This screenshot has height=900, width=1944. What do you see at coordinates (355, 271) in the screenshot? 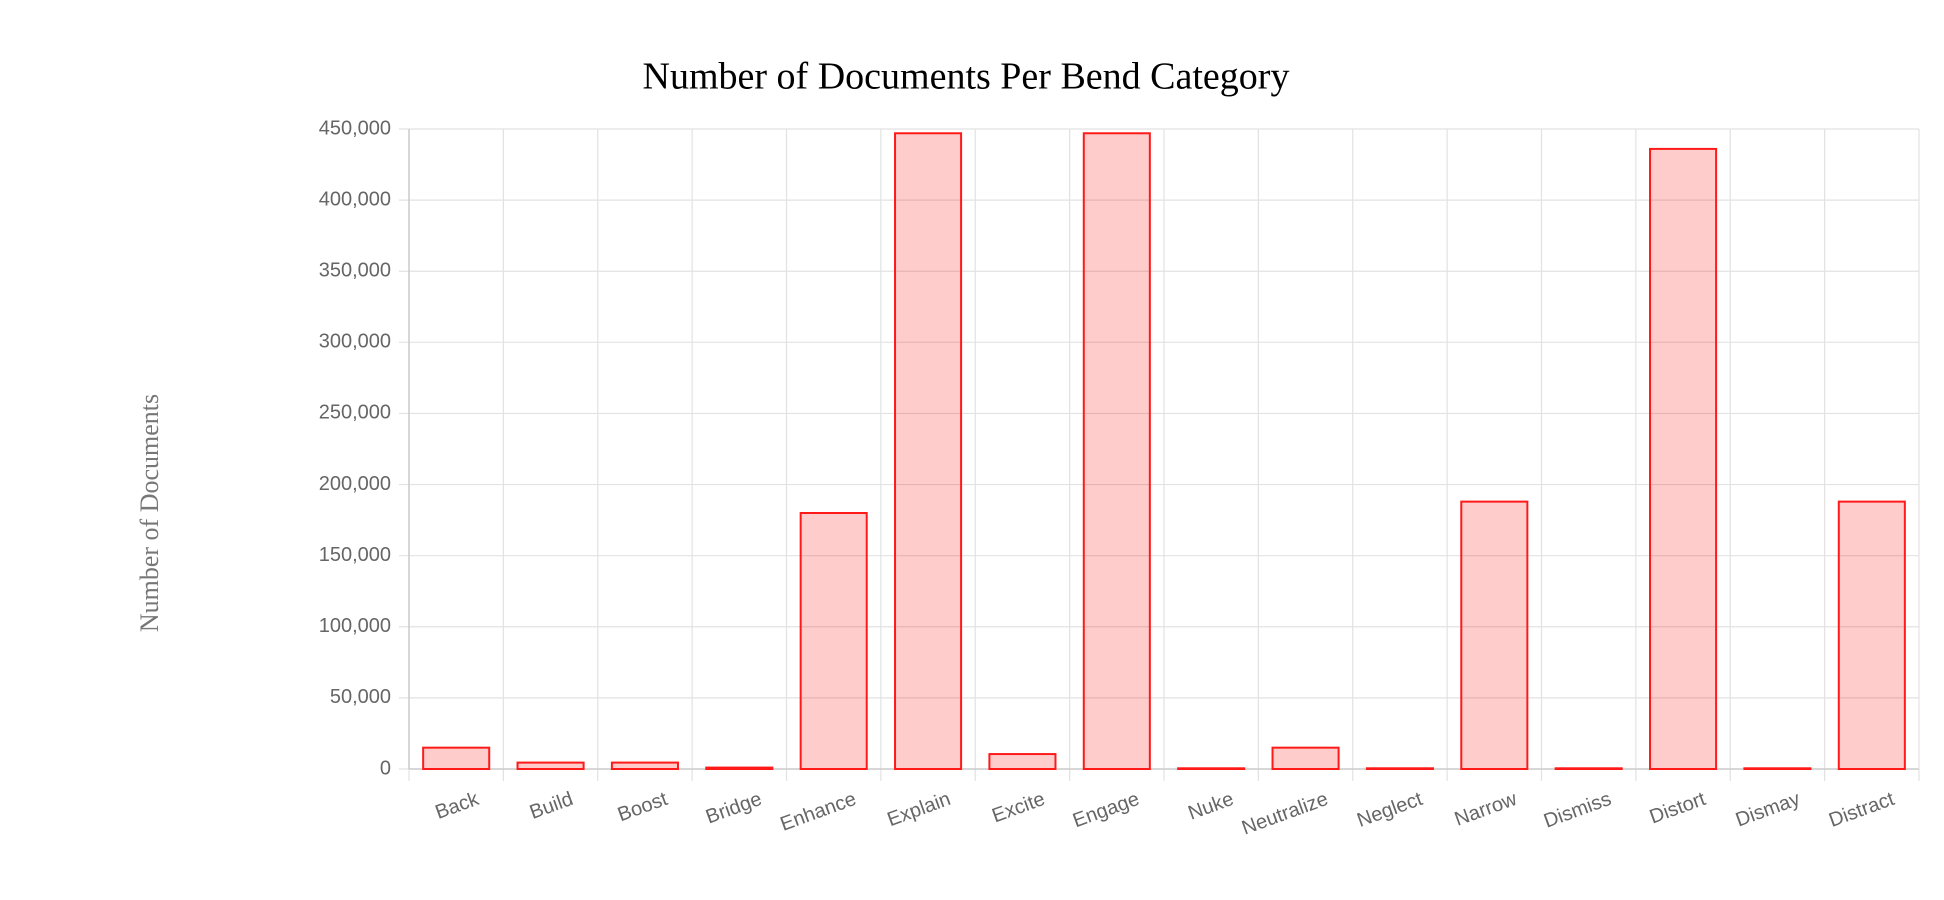
I see `y-tick-label: 350,000` at bounding box center [355, 271].